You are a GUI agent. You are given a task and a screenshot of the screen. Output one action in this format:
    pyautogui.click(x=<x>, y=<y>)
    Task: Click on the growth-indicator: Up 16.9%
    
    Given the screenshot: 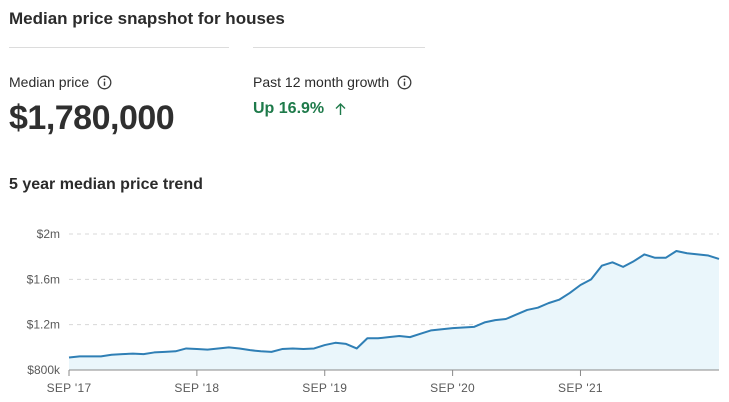 What is the action you would take?
    pyautogui.click(x=300, y=109)
    